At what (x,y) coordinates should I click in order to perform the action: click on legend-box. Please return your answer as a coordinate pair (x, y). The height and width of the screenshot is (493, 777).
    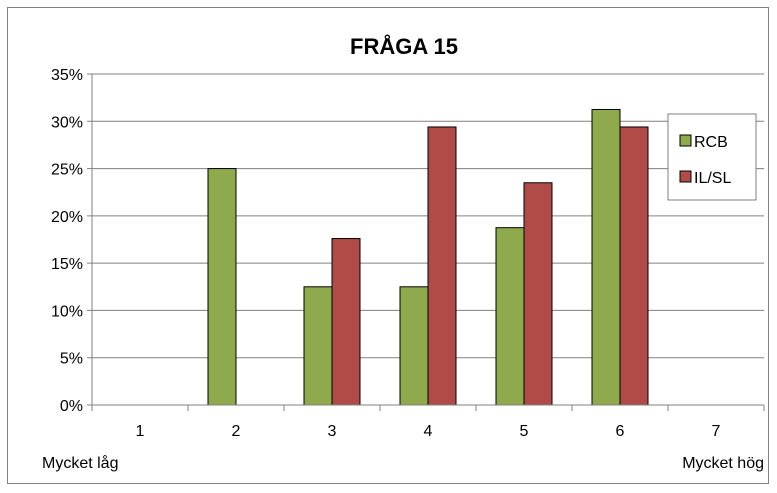
    Looking at the image, I should click on (712, 157).